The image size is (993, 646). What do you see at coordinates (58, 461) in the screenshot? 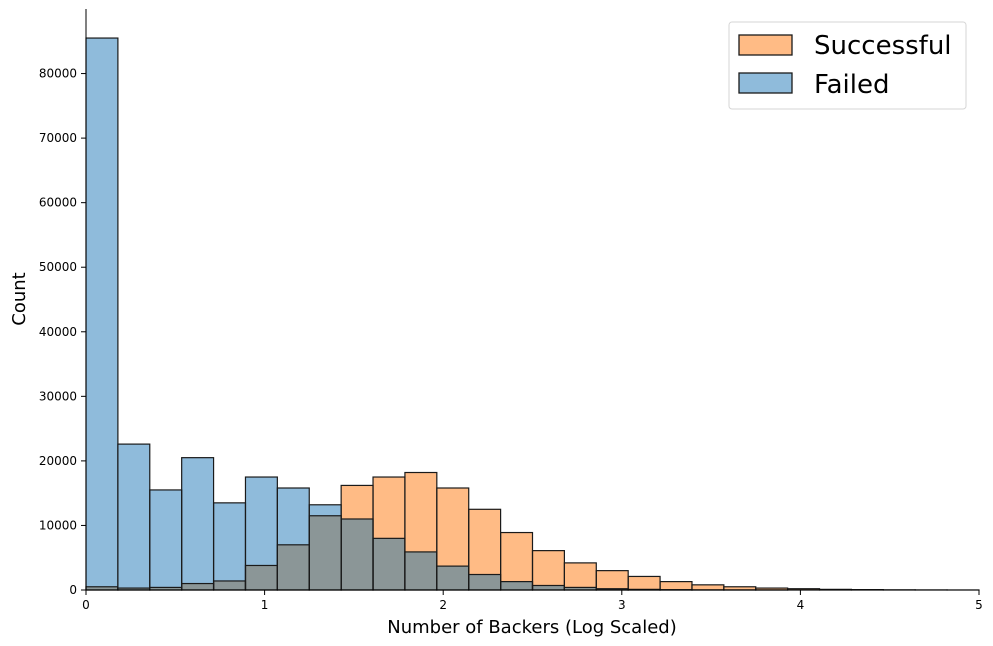
I see `y-tick-label: 20000` at bounding box center [58, 461].